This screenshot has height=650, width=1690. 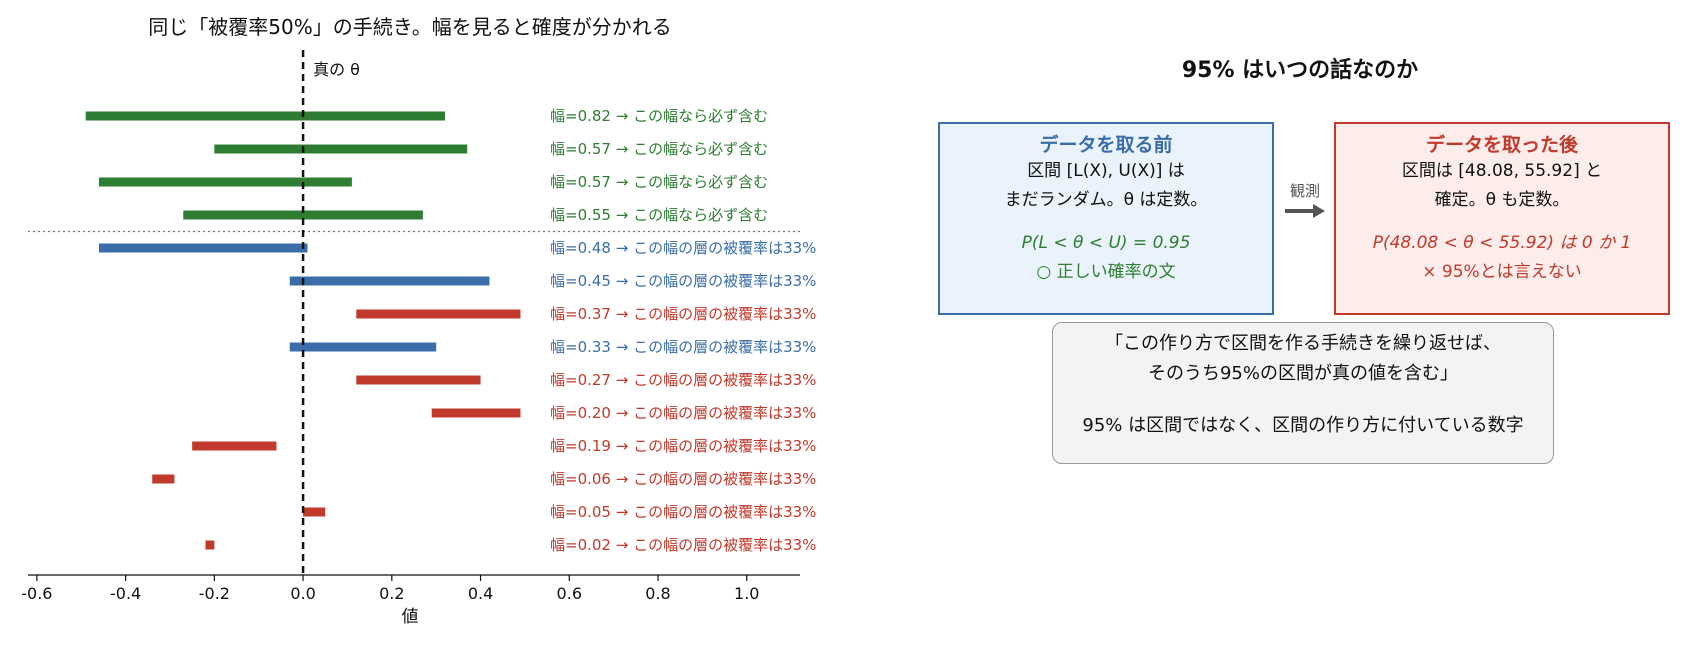 What do you see at coordinates (1303, 425) in the screenshot?
I see `summary-line3: 95% は区間ではなく、区間の作り方に付いている数字` at bounding box center [1303, 425].